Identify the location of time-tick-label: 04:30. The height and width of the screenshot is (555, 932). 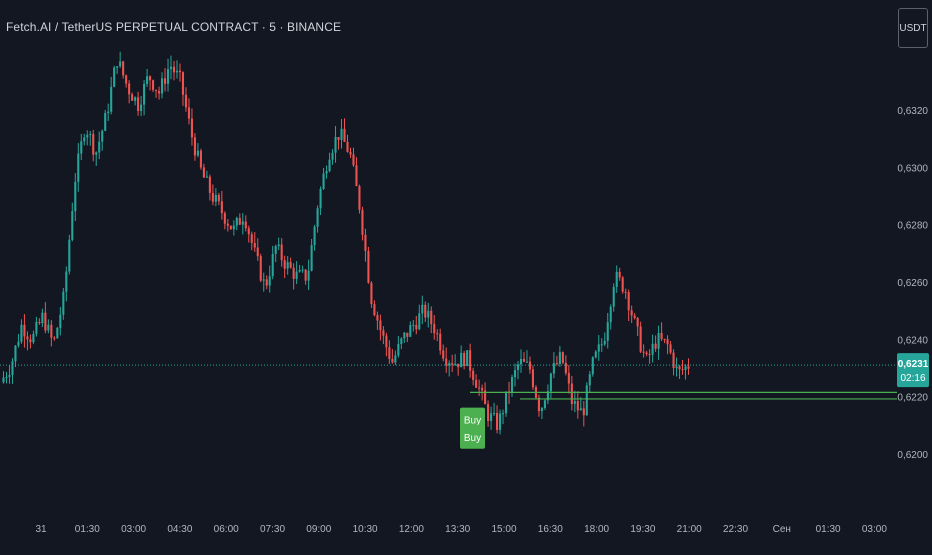
(179, 529).